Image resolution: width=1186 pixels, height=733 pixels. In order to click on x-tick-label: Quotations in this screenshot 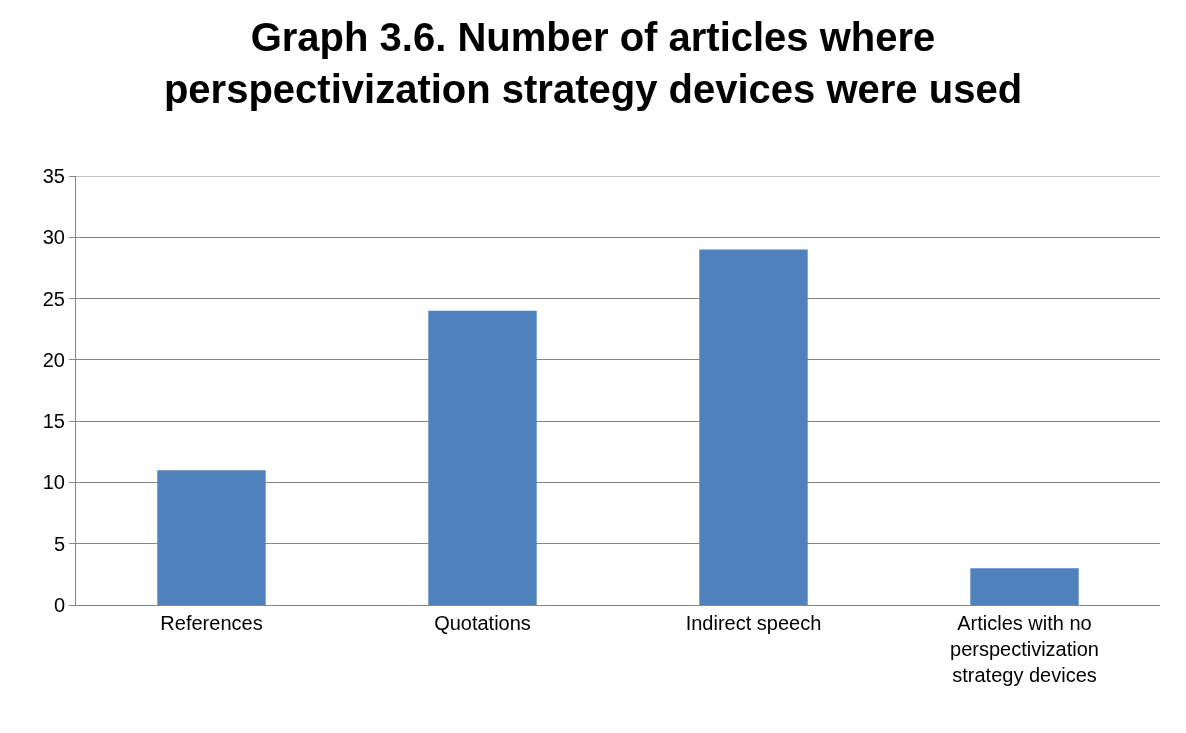, I will do `click(482, 623)`.